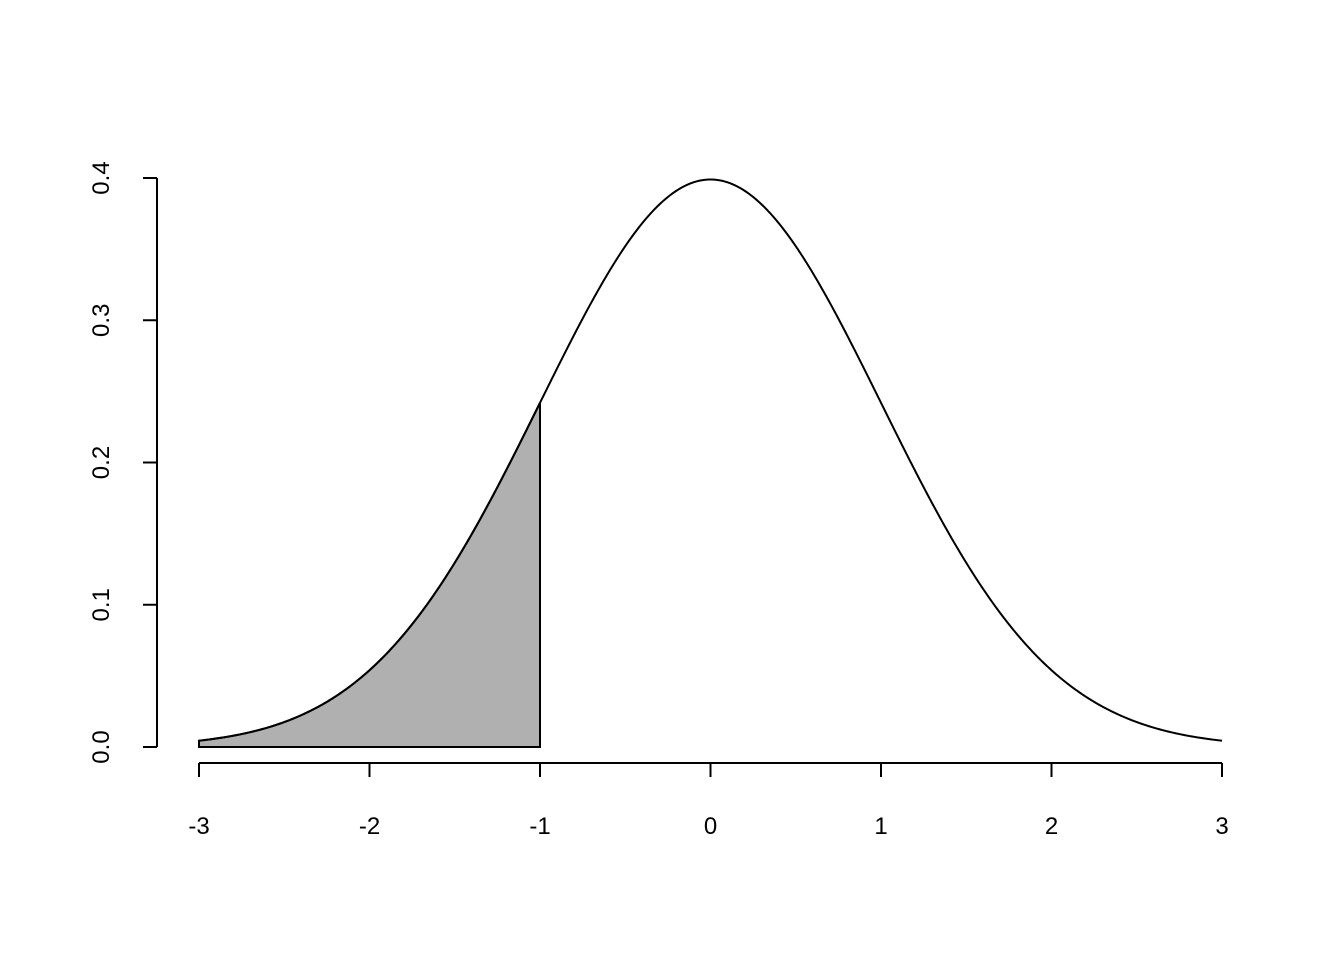  What do you see at coordinates (101, 320) in the screenshot?
I see `y-tick-label: 0.3` at bounding box center [101, 320].